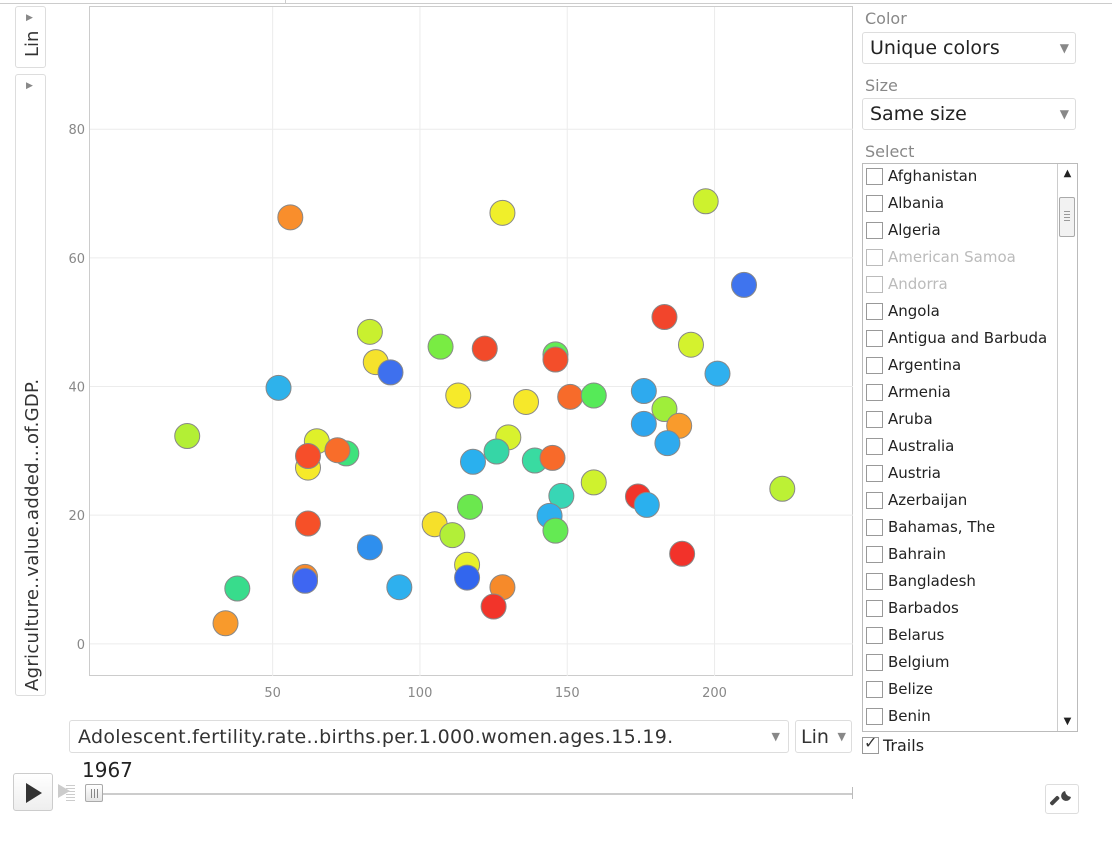 Image resolution: width=1112 pixels, height=842 pixels. Describe the element at coordinates (961, 663) in the screenshot. I see `list-item: Belgium` at that location.